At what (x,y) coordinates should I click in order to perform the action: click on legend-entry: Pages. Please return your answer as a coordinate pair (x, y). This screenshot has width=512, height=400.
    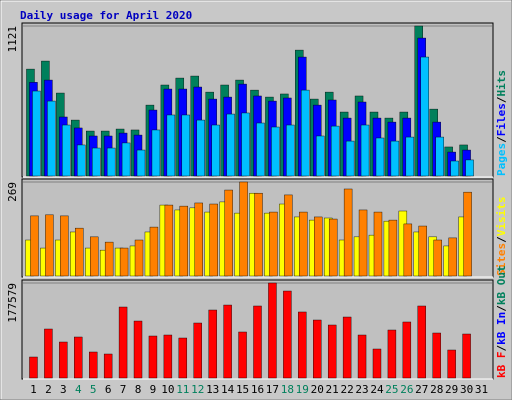
    Looking at the image, I should click on (501, 159).